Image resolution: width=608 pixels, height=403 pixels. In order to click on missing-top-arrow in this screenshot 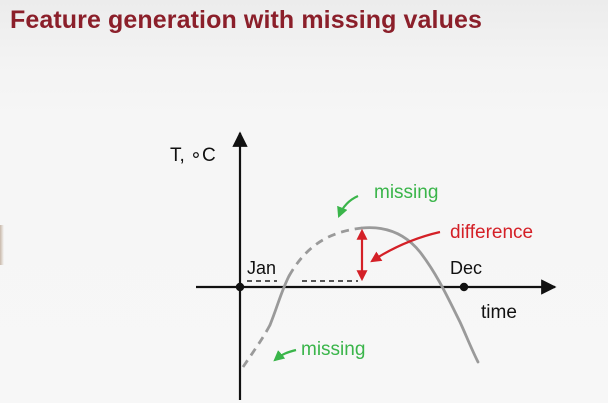, I will do `click(348, 206)`.